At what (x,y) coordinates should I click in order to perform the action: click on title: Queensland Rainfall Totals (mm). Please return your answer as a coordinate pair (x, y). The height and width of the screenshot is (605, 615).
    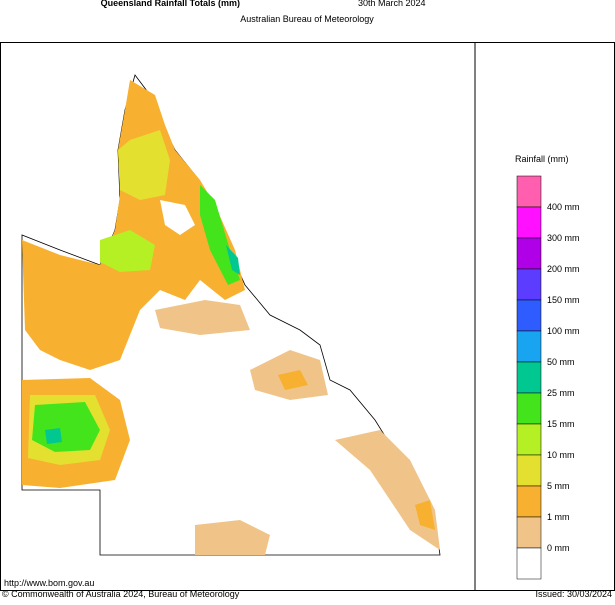
    Looking at the image, I should click on (170, 4).